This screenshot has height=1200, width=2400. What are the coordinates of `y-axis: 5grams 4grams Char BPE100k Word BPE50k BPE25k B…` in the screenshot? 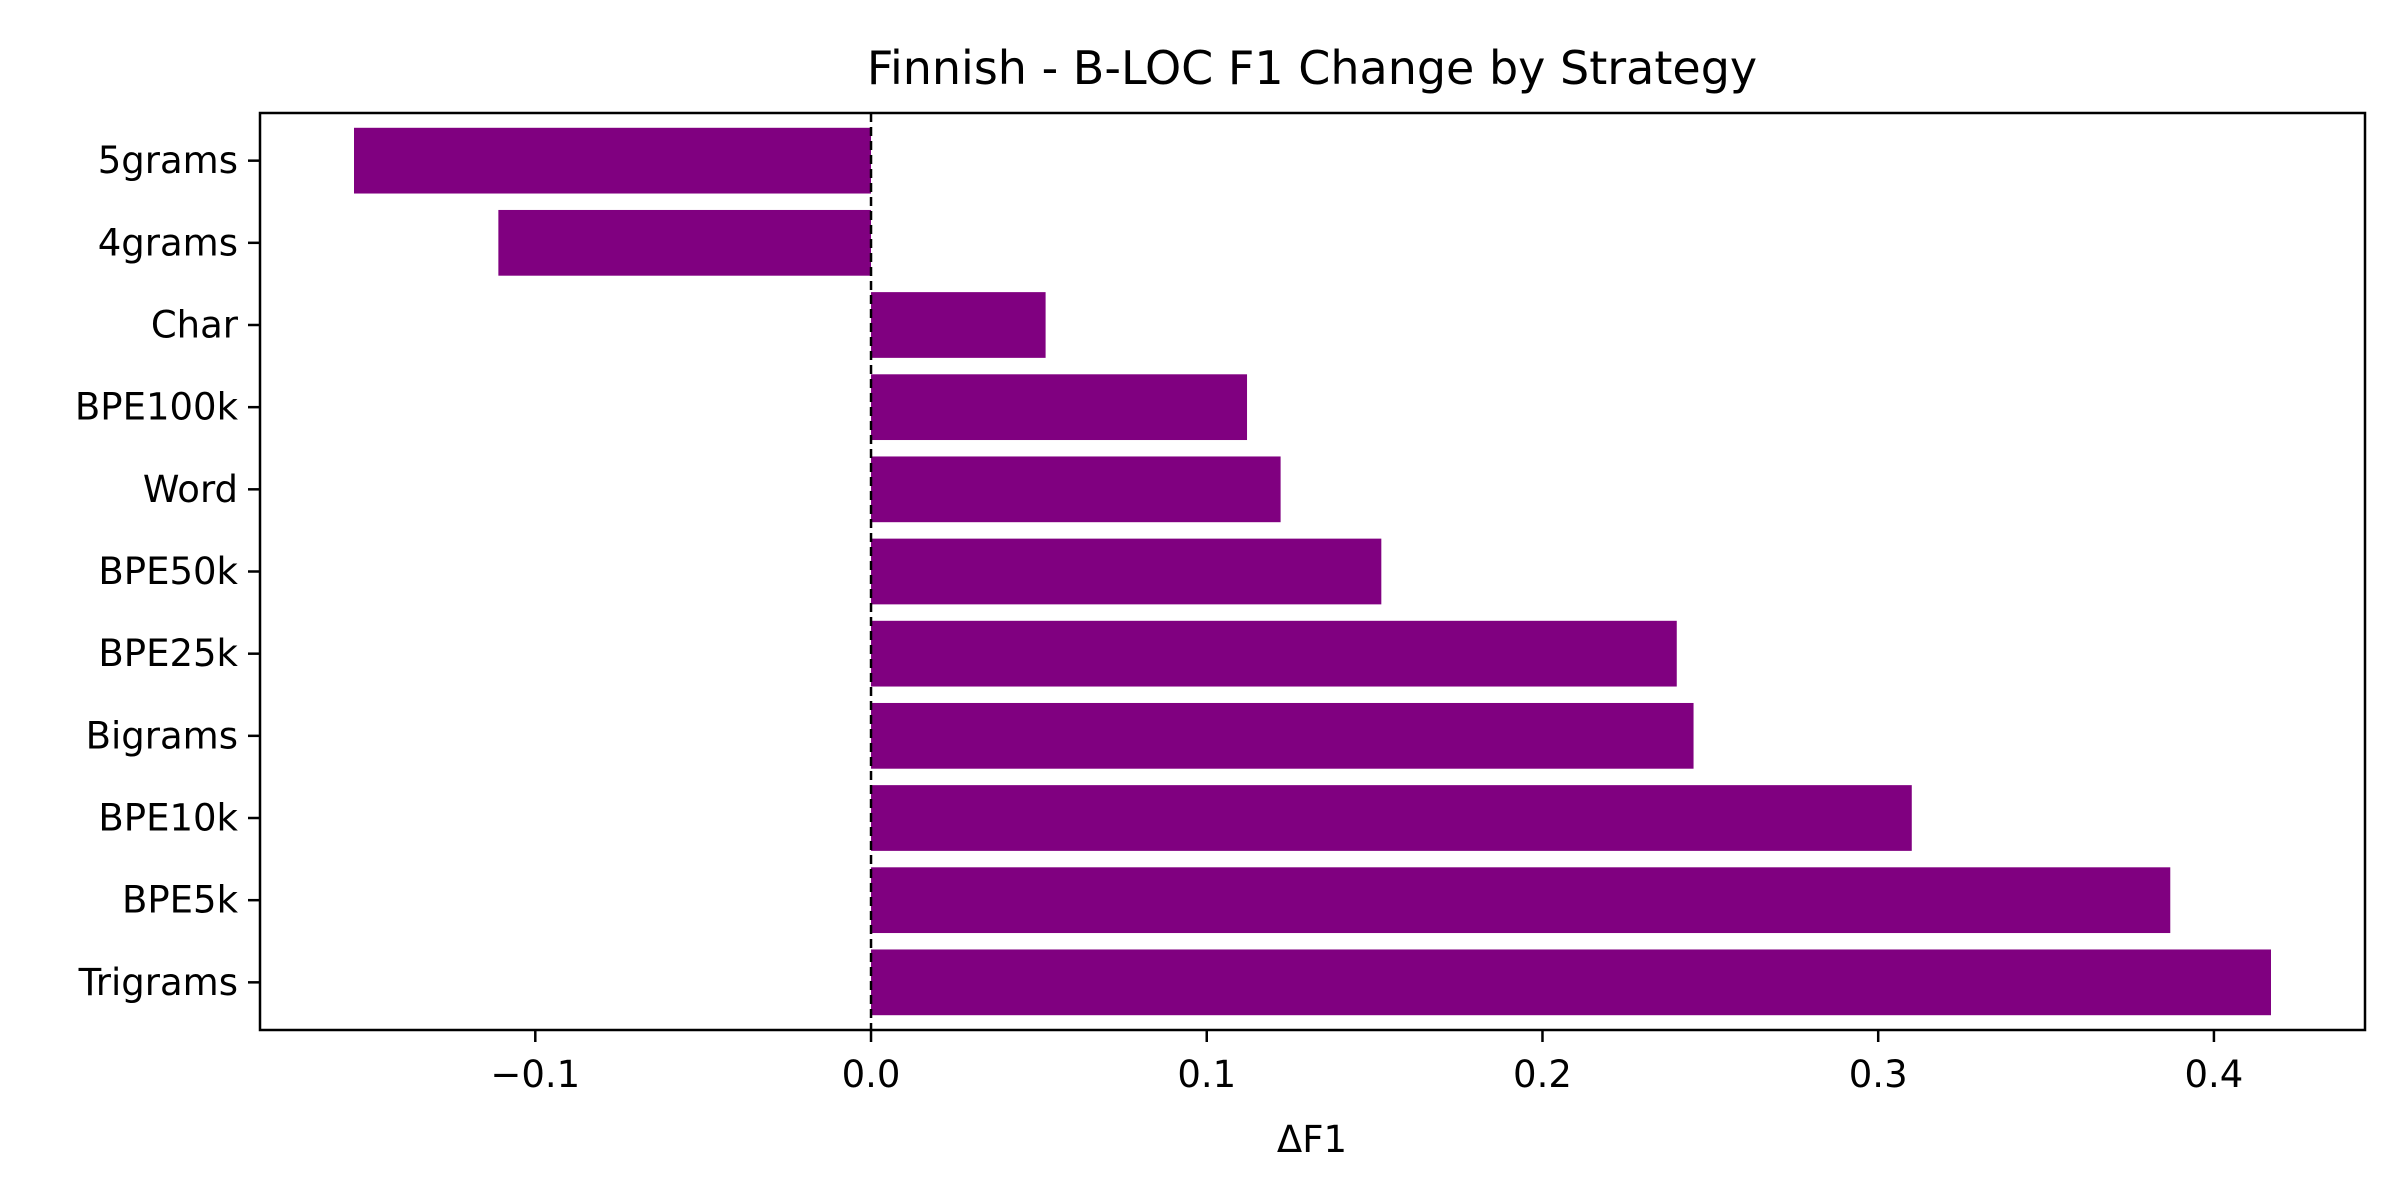 It's located at (167, 571).